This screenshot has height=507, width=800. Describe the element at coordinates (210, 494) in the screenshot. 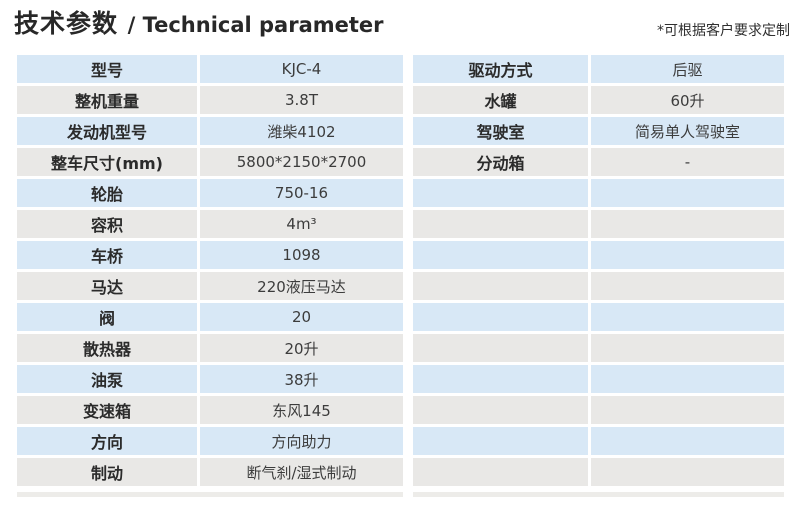

I see `left-table-shadow` at that location.